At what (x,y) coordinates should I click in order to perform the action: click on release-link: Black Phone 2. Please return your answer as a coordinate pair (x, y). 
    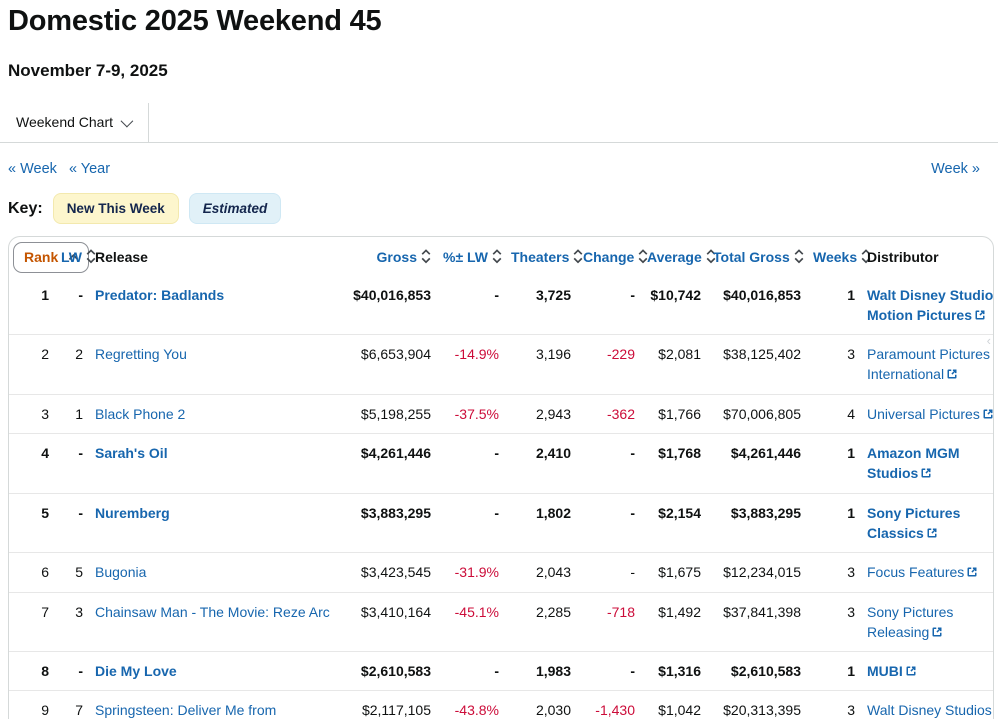
    Looking at the image, I should click on (140, 413).